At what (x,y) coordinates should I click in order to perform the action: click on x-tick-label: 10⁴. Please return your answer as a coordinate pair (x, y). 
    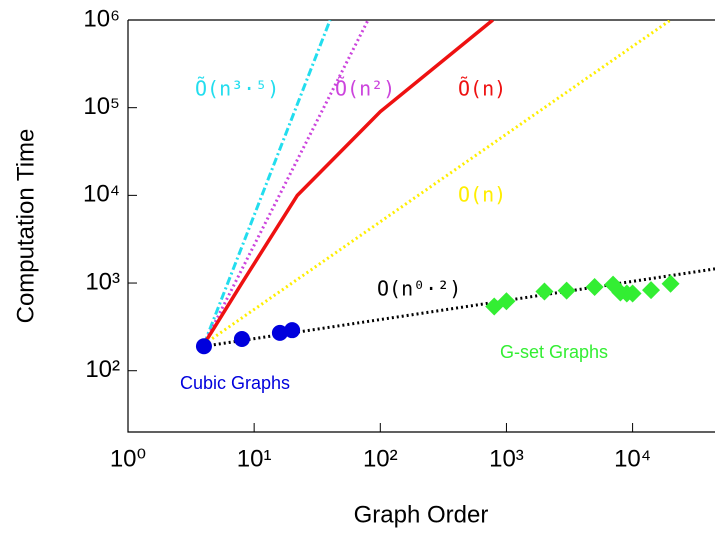
    Looking at the image, I should click on (632, 458).